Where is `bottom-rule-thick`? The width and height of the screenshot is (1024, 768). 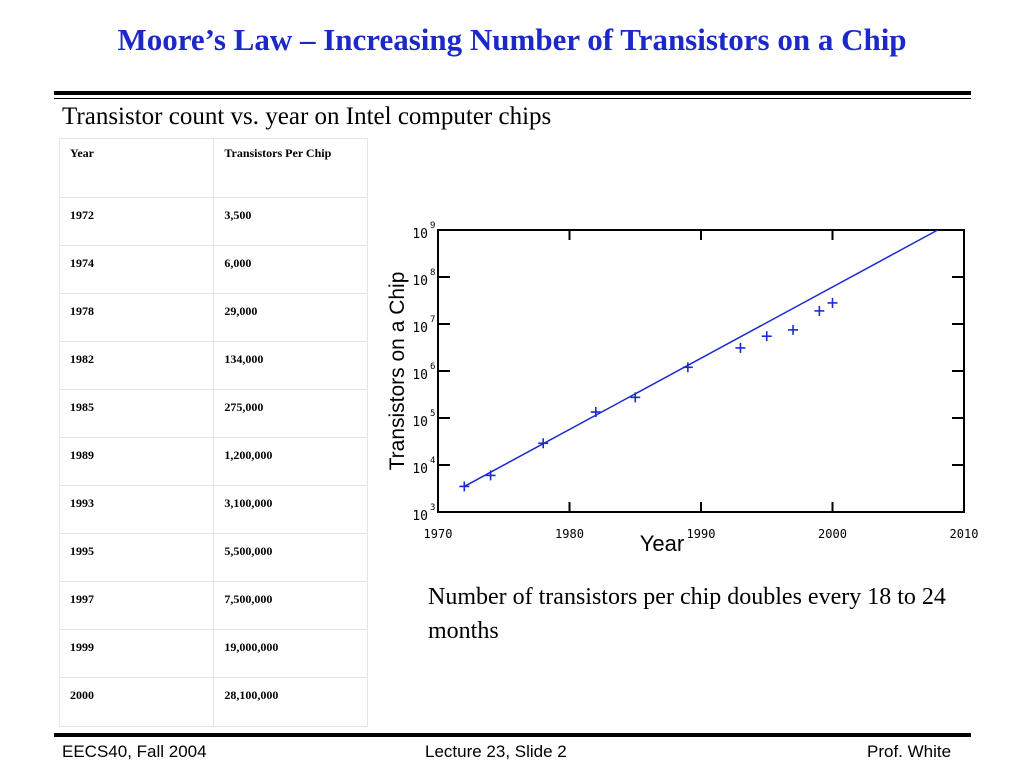 bottom-rule-thick is located at coordinates (512, 735).